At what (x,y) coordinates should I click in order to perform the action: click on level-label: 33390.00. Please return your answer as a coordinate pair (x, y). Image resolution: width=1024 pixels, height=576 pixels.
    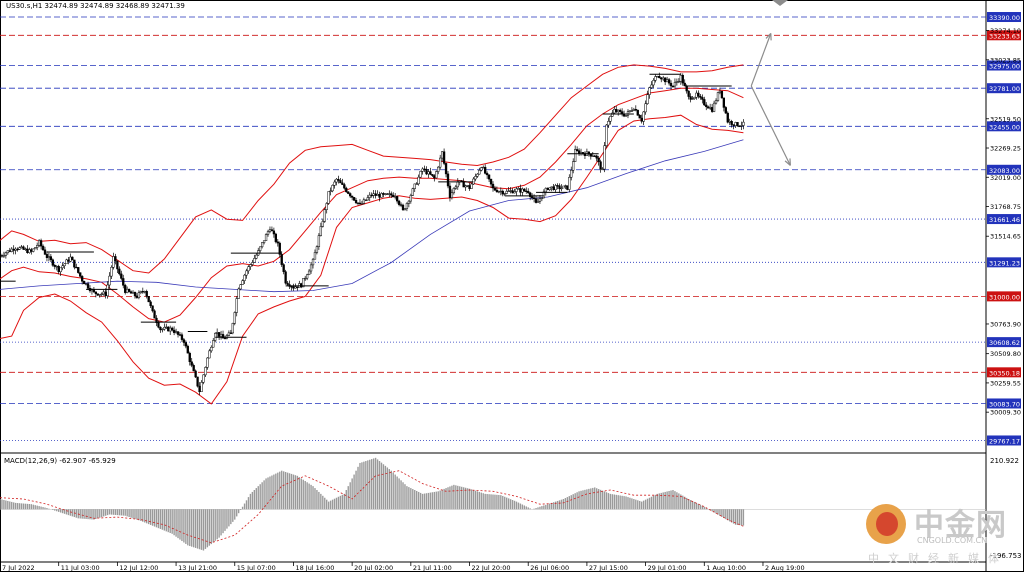
    Looking at the image, I should click on (1004, 18).